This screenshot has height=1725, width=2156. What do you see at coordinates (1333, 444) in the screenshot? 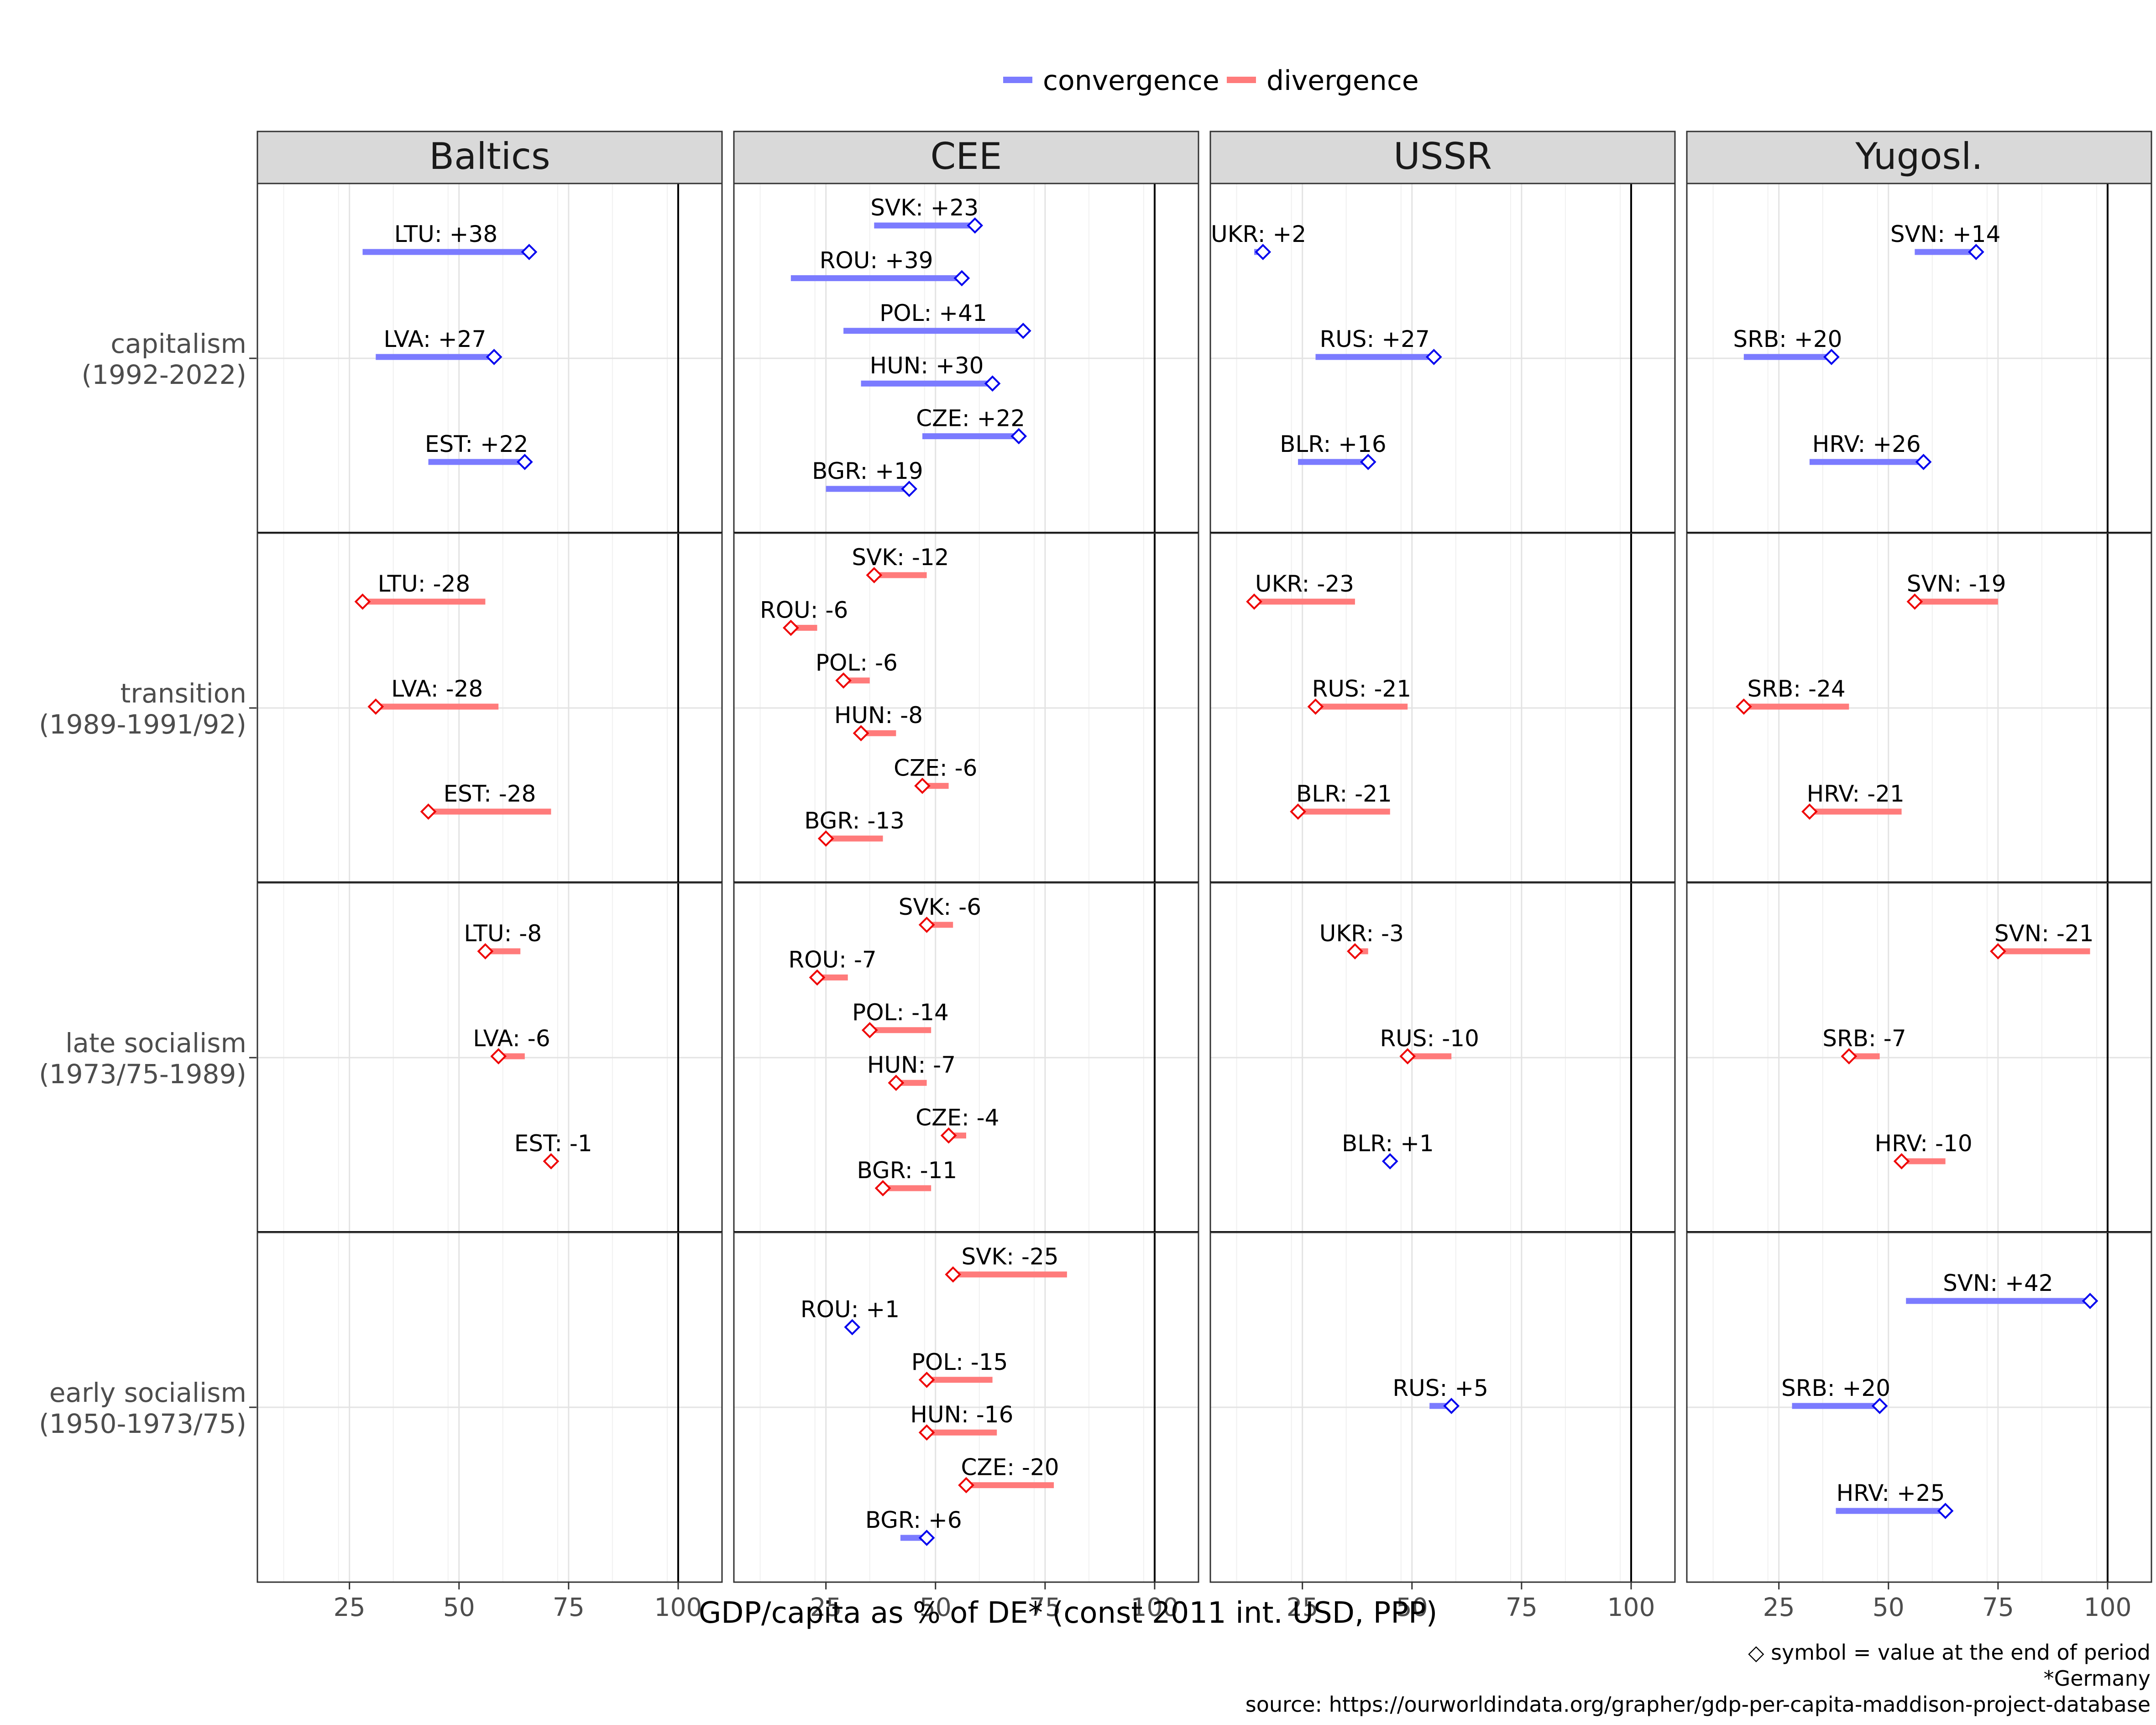
I see `label-BLR: BLR: +16` at bounding box center [1333, 444].